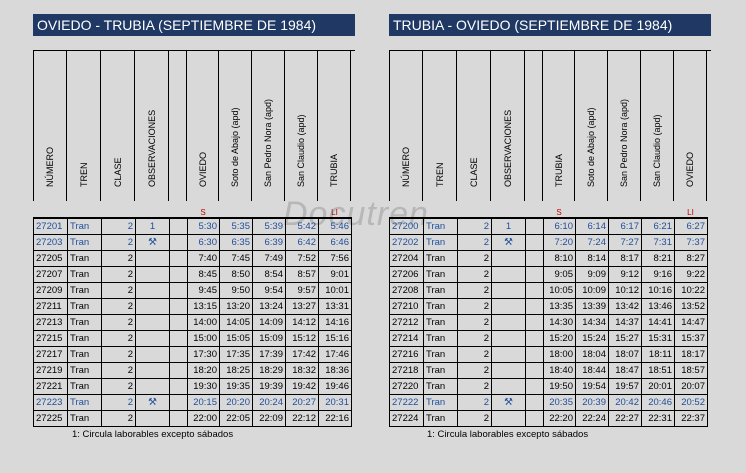 The height and width of the screenshot is (473, 746). What do you see at coordinates (50, 418) in the screenshot?
I see `train-number: 27225` at bounding box center [50, 418].